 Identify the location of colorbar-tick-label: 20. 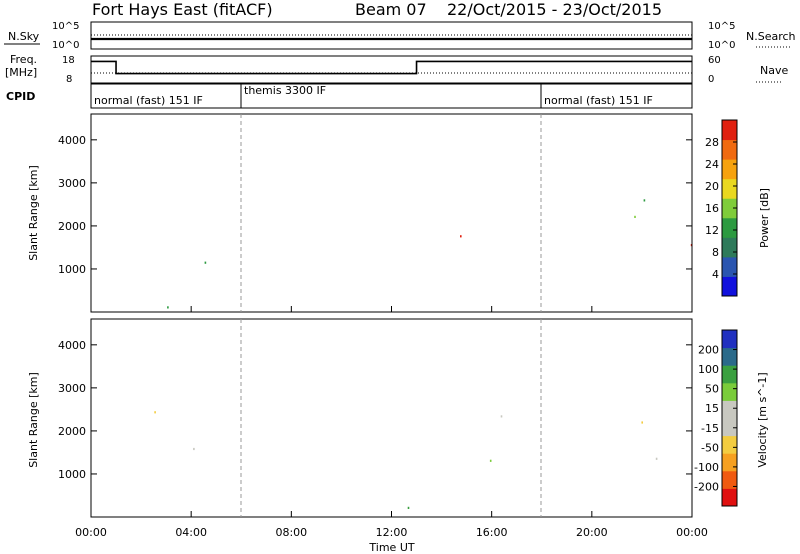
(712, 186).